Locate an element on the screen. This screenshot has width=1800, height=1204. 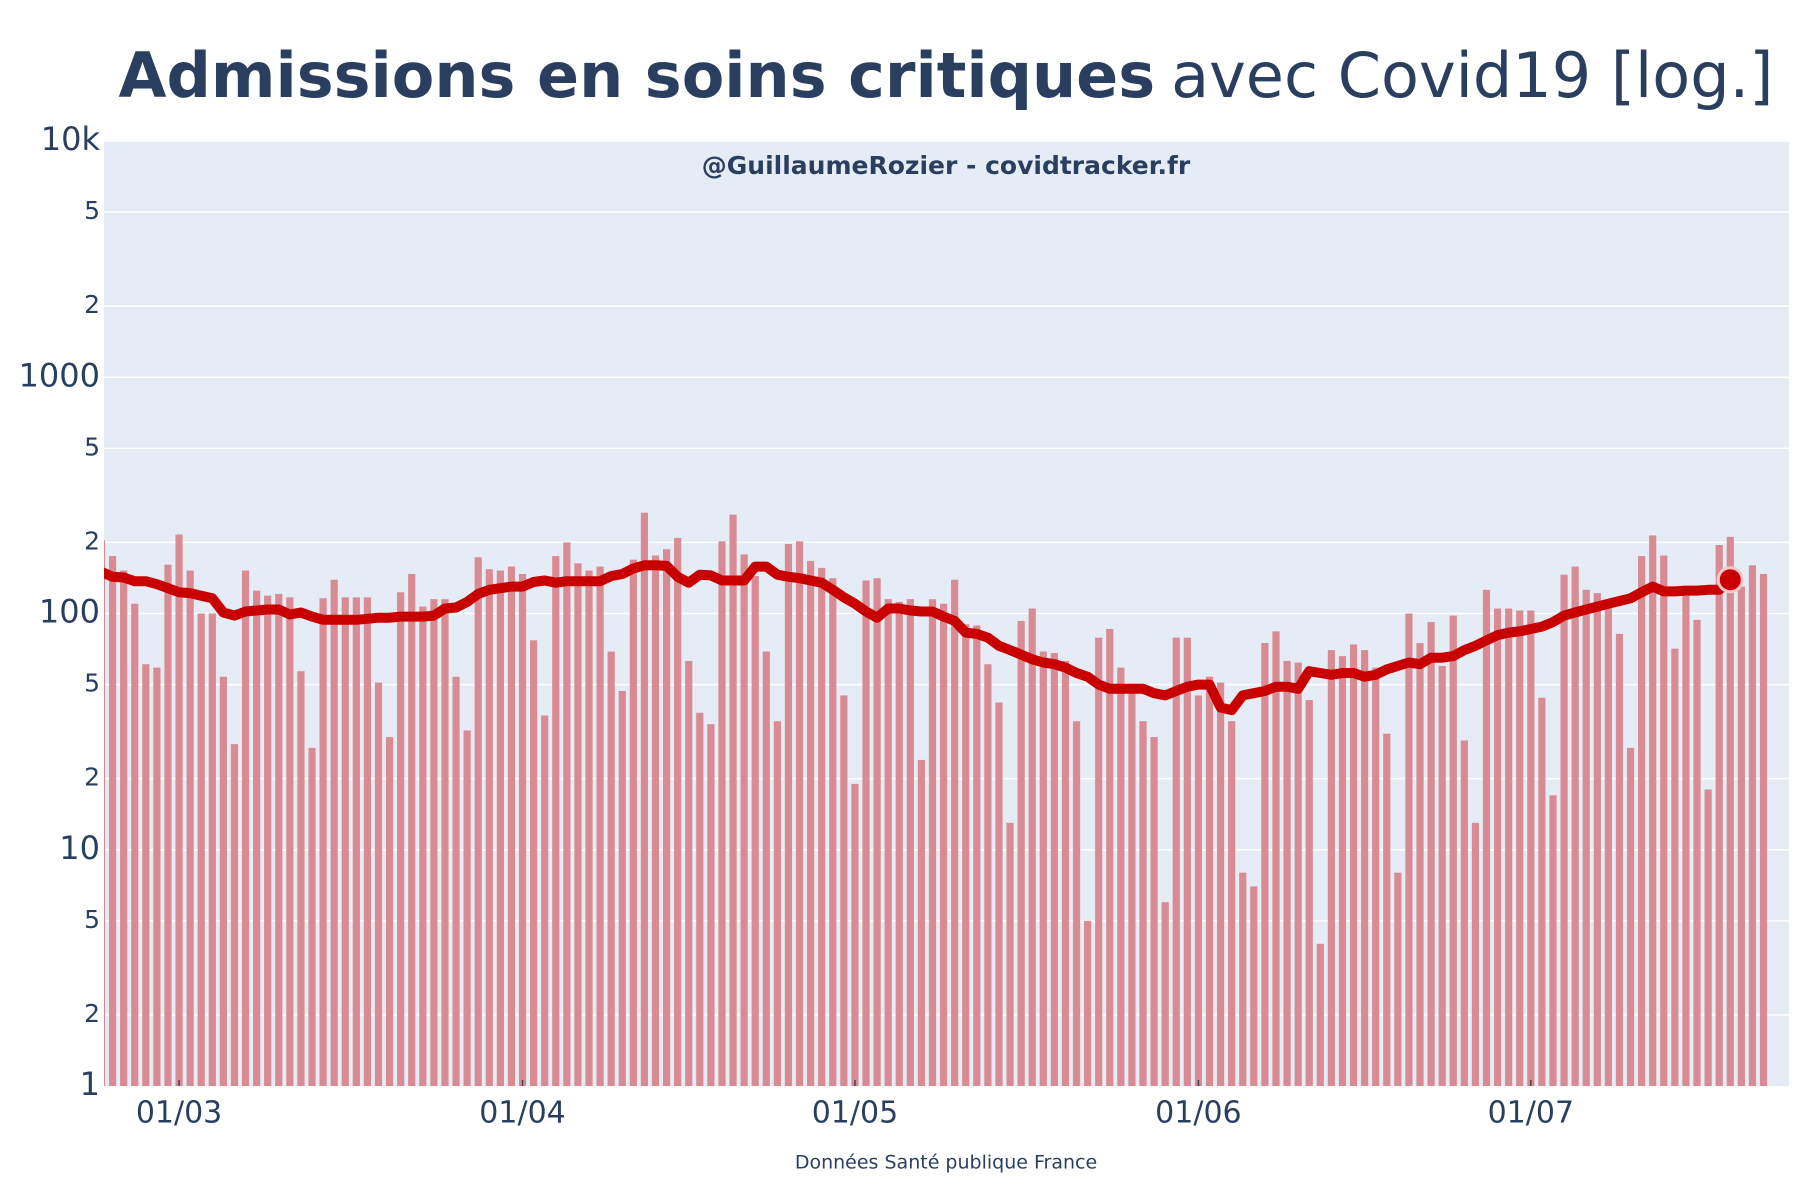
y-tick-label: 2 is located at coordinates (92, 777).